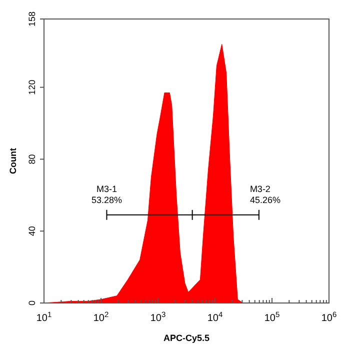 Image resolution: width=349 pixels, height=351 pixels. Describe the element at coordinates (186, 338) in the screenshot. I see `x-axis-title: APC-Cy5.5` at that location.